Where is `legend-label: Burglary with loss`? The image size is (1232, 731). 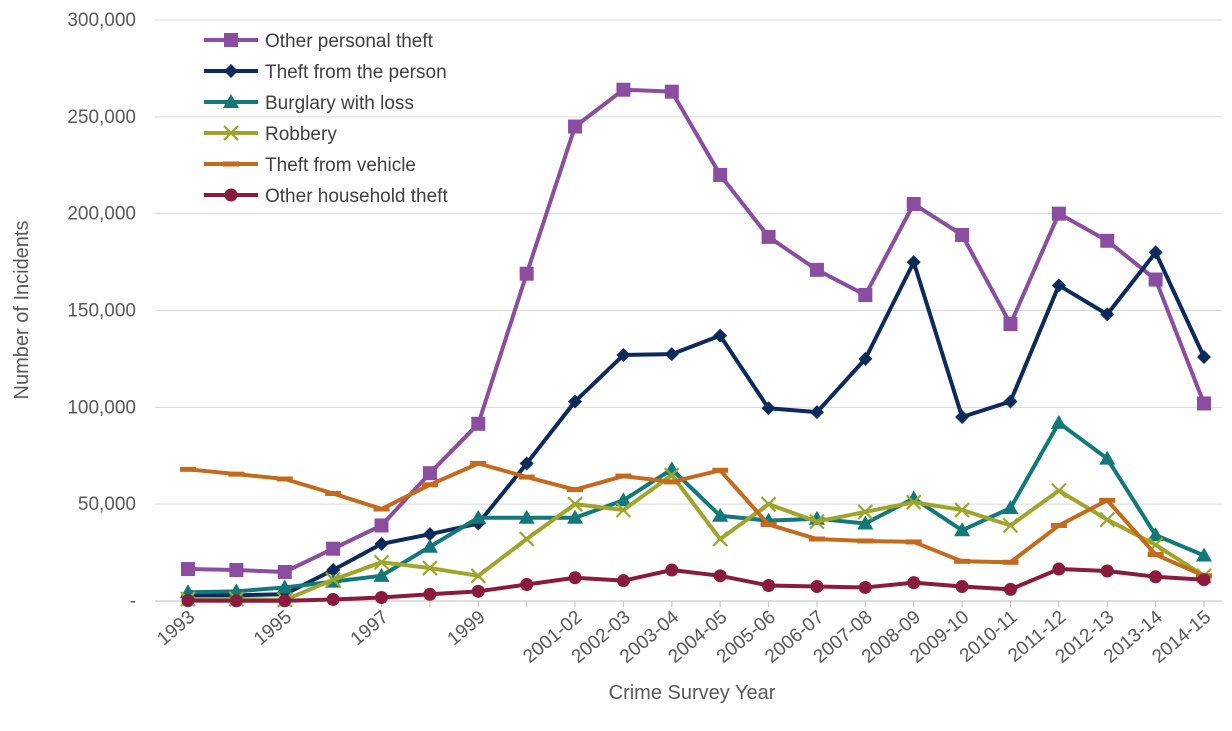
legend-label: Burglary with loss is located at coordinates (339, 103).